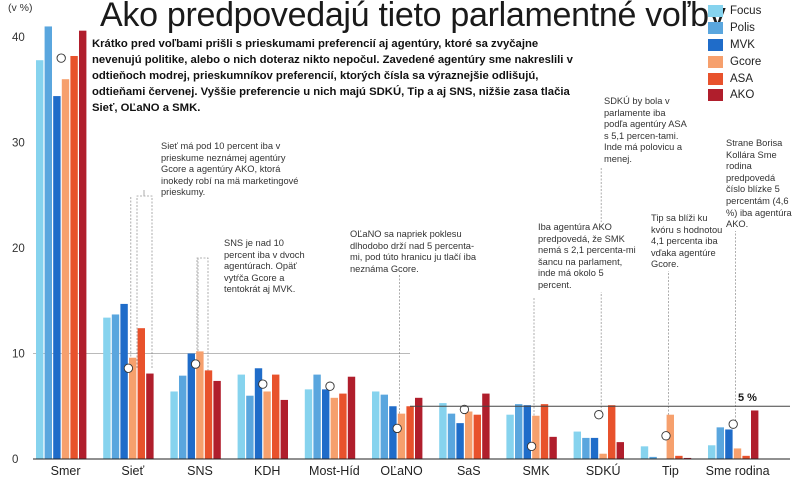  I want to click on legend-item-polis: Polis, so click(734, 28).